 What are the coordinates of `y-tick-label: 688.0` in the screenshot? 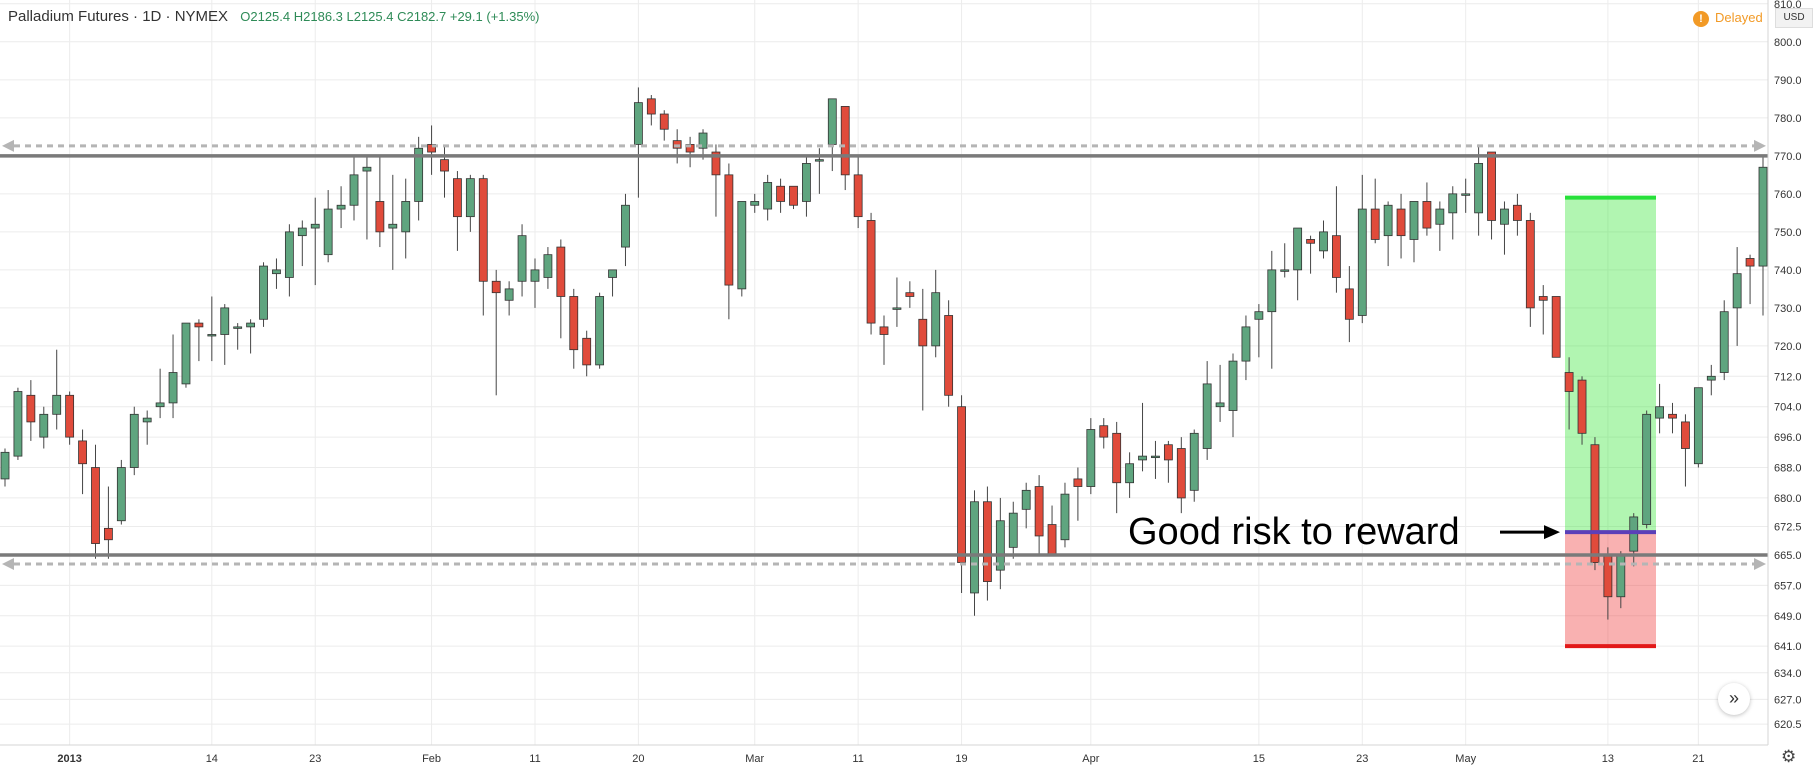 It's located at (1788, 469).